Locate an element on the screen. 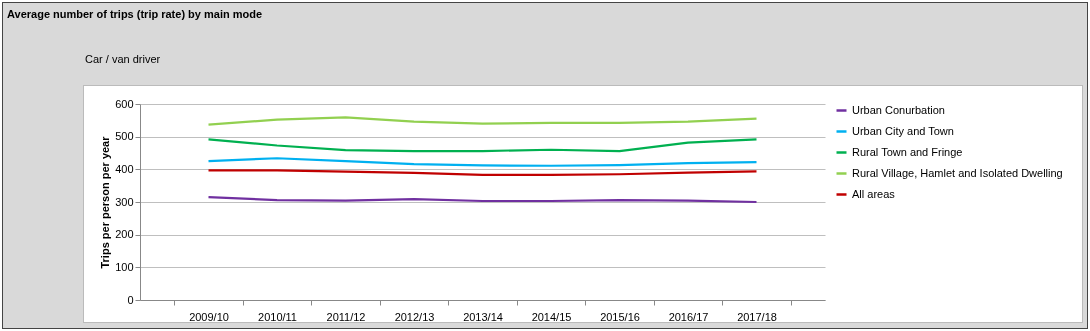  chart-title: Average number of trips (trip rate) by main mode is located at coordinates (135, 14).